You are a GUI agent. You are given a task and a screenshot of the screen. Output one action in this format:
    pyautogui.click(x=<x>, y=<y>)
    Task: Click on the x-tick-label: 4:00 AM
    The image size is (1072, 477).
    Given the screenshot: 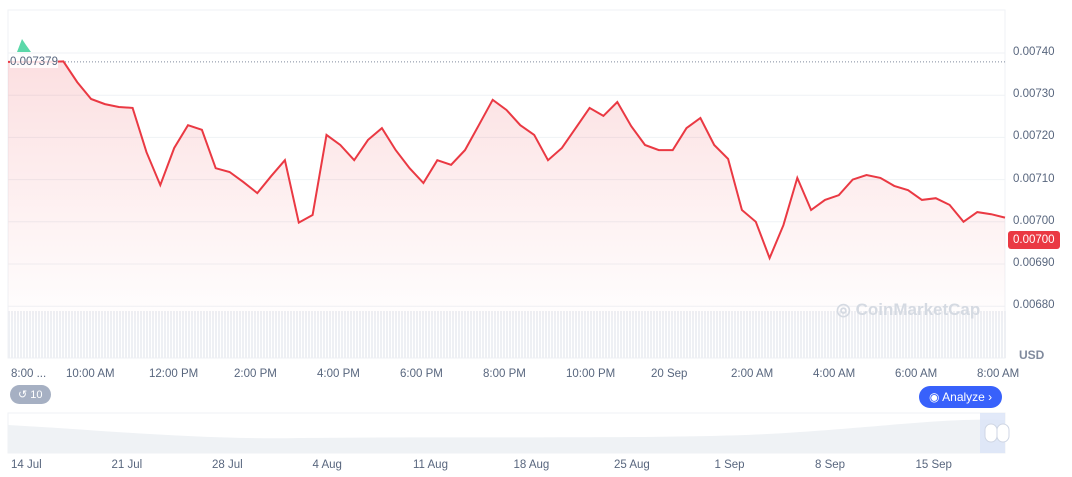 What is the action you would take?
    pyautogui.click(x=834, y=374)
    